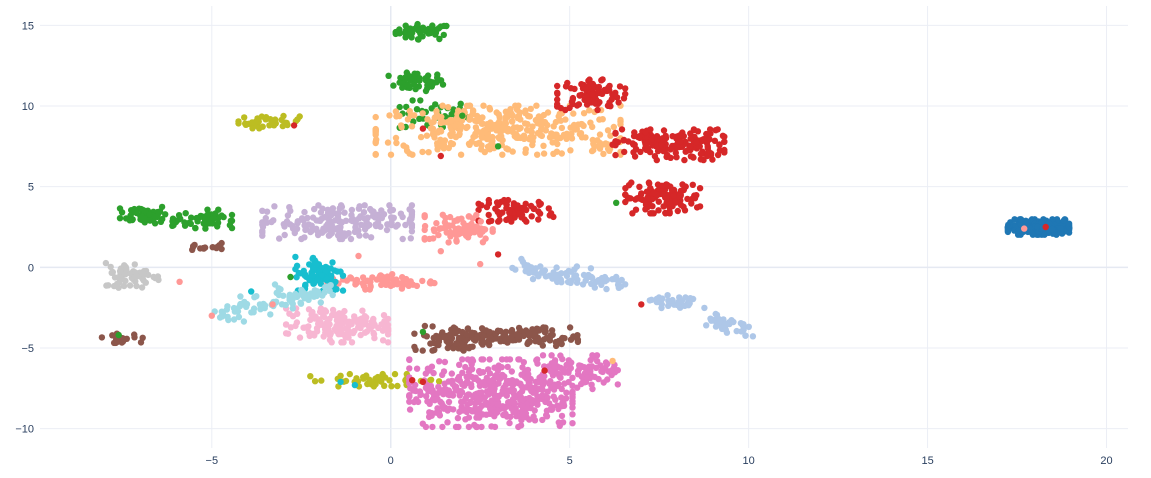 The width and height of the screenshot is (1151, 478). I want to click on y-tick-label: 0, so click(31, 268).